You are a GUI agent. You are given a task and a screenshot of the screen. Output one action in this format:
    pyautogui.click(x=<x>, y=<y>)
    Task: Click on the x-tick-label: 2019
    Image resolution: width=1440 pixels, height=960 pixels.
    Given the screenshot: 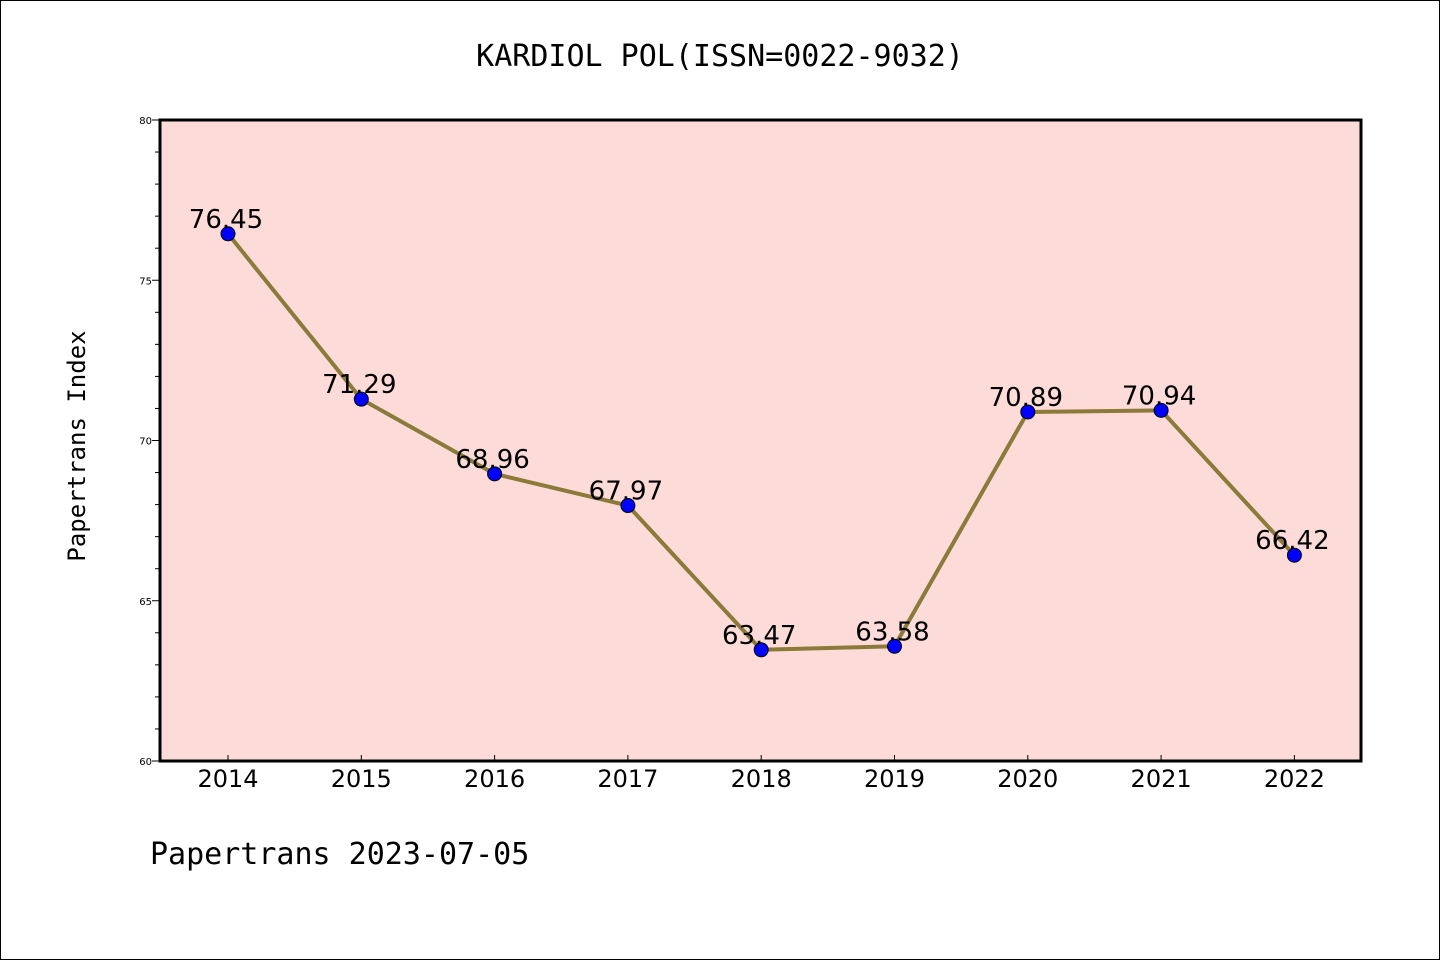 What is the action you would take?
    pyautogui.click(x=894, y=779)
    